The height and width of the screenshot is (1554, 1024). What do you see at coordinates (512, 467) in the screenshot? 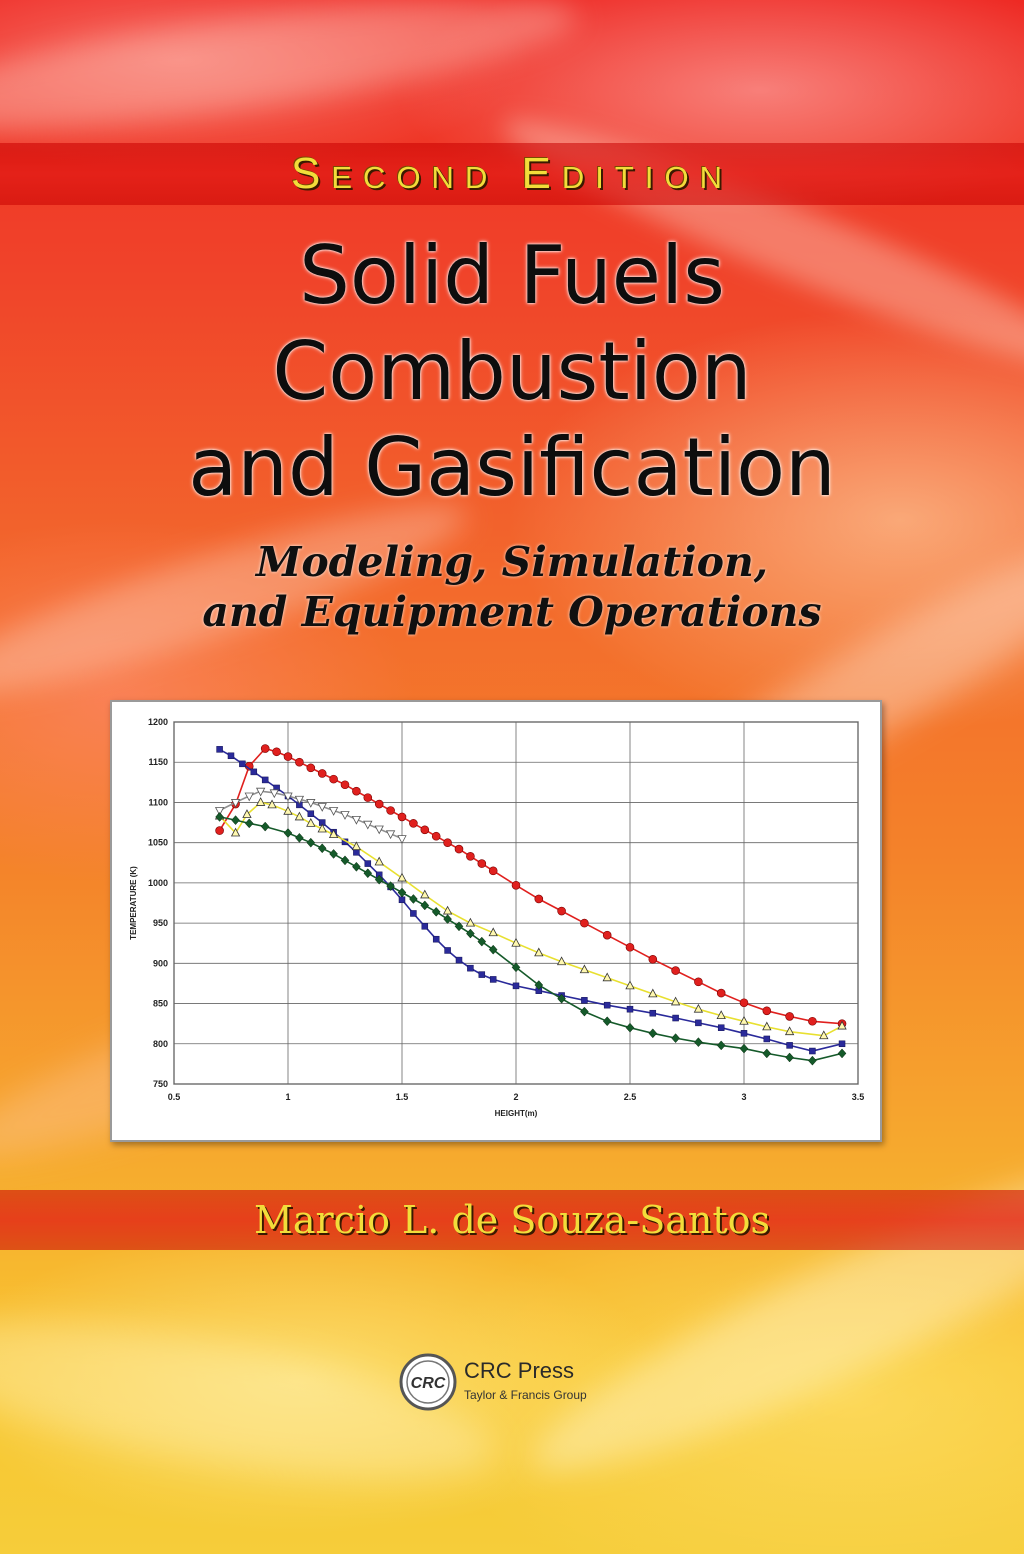
I see `title-line-3: and Gasification` at bounding box center [512, 467].